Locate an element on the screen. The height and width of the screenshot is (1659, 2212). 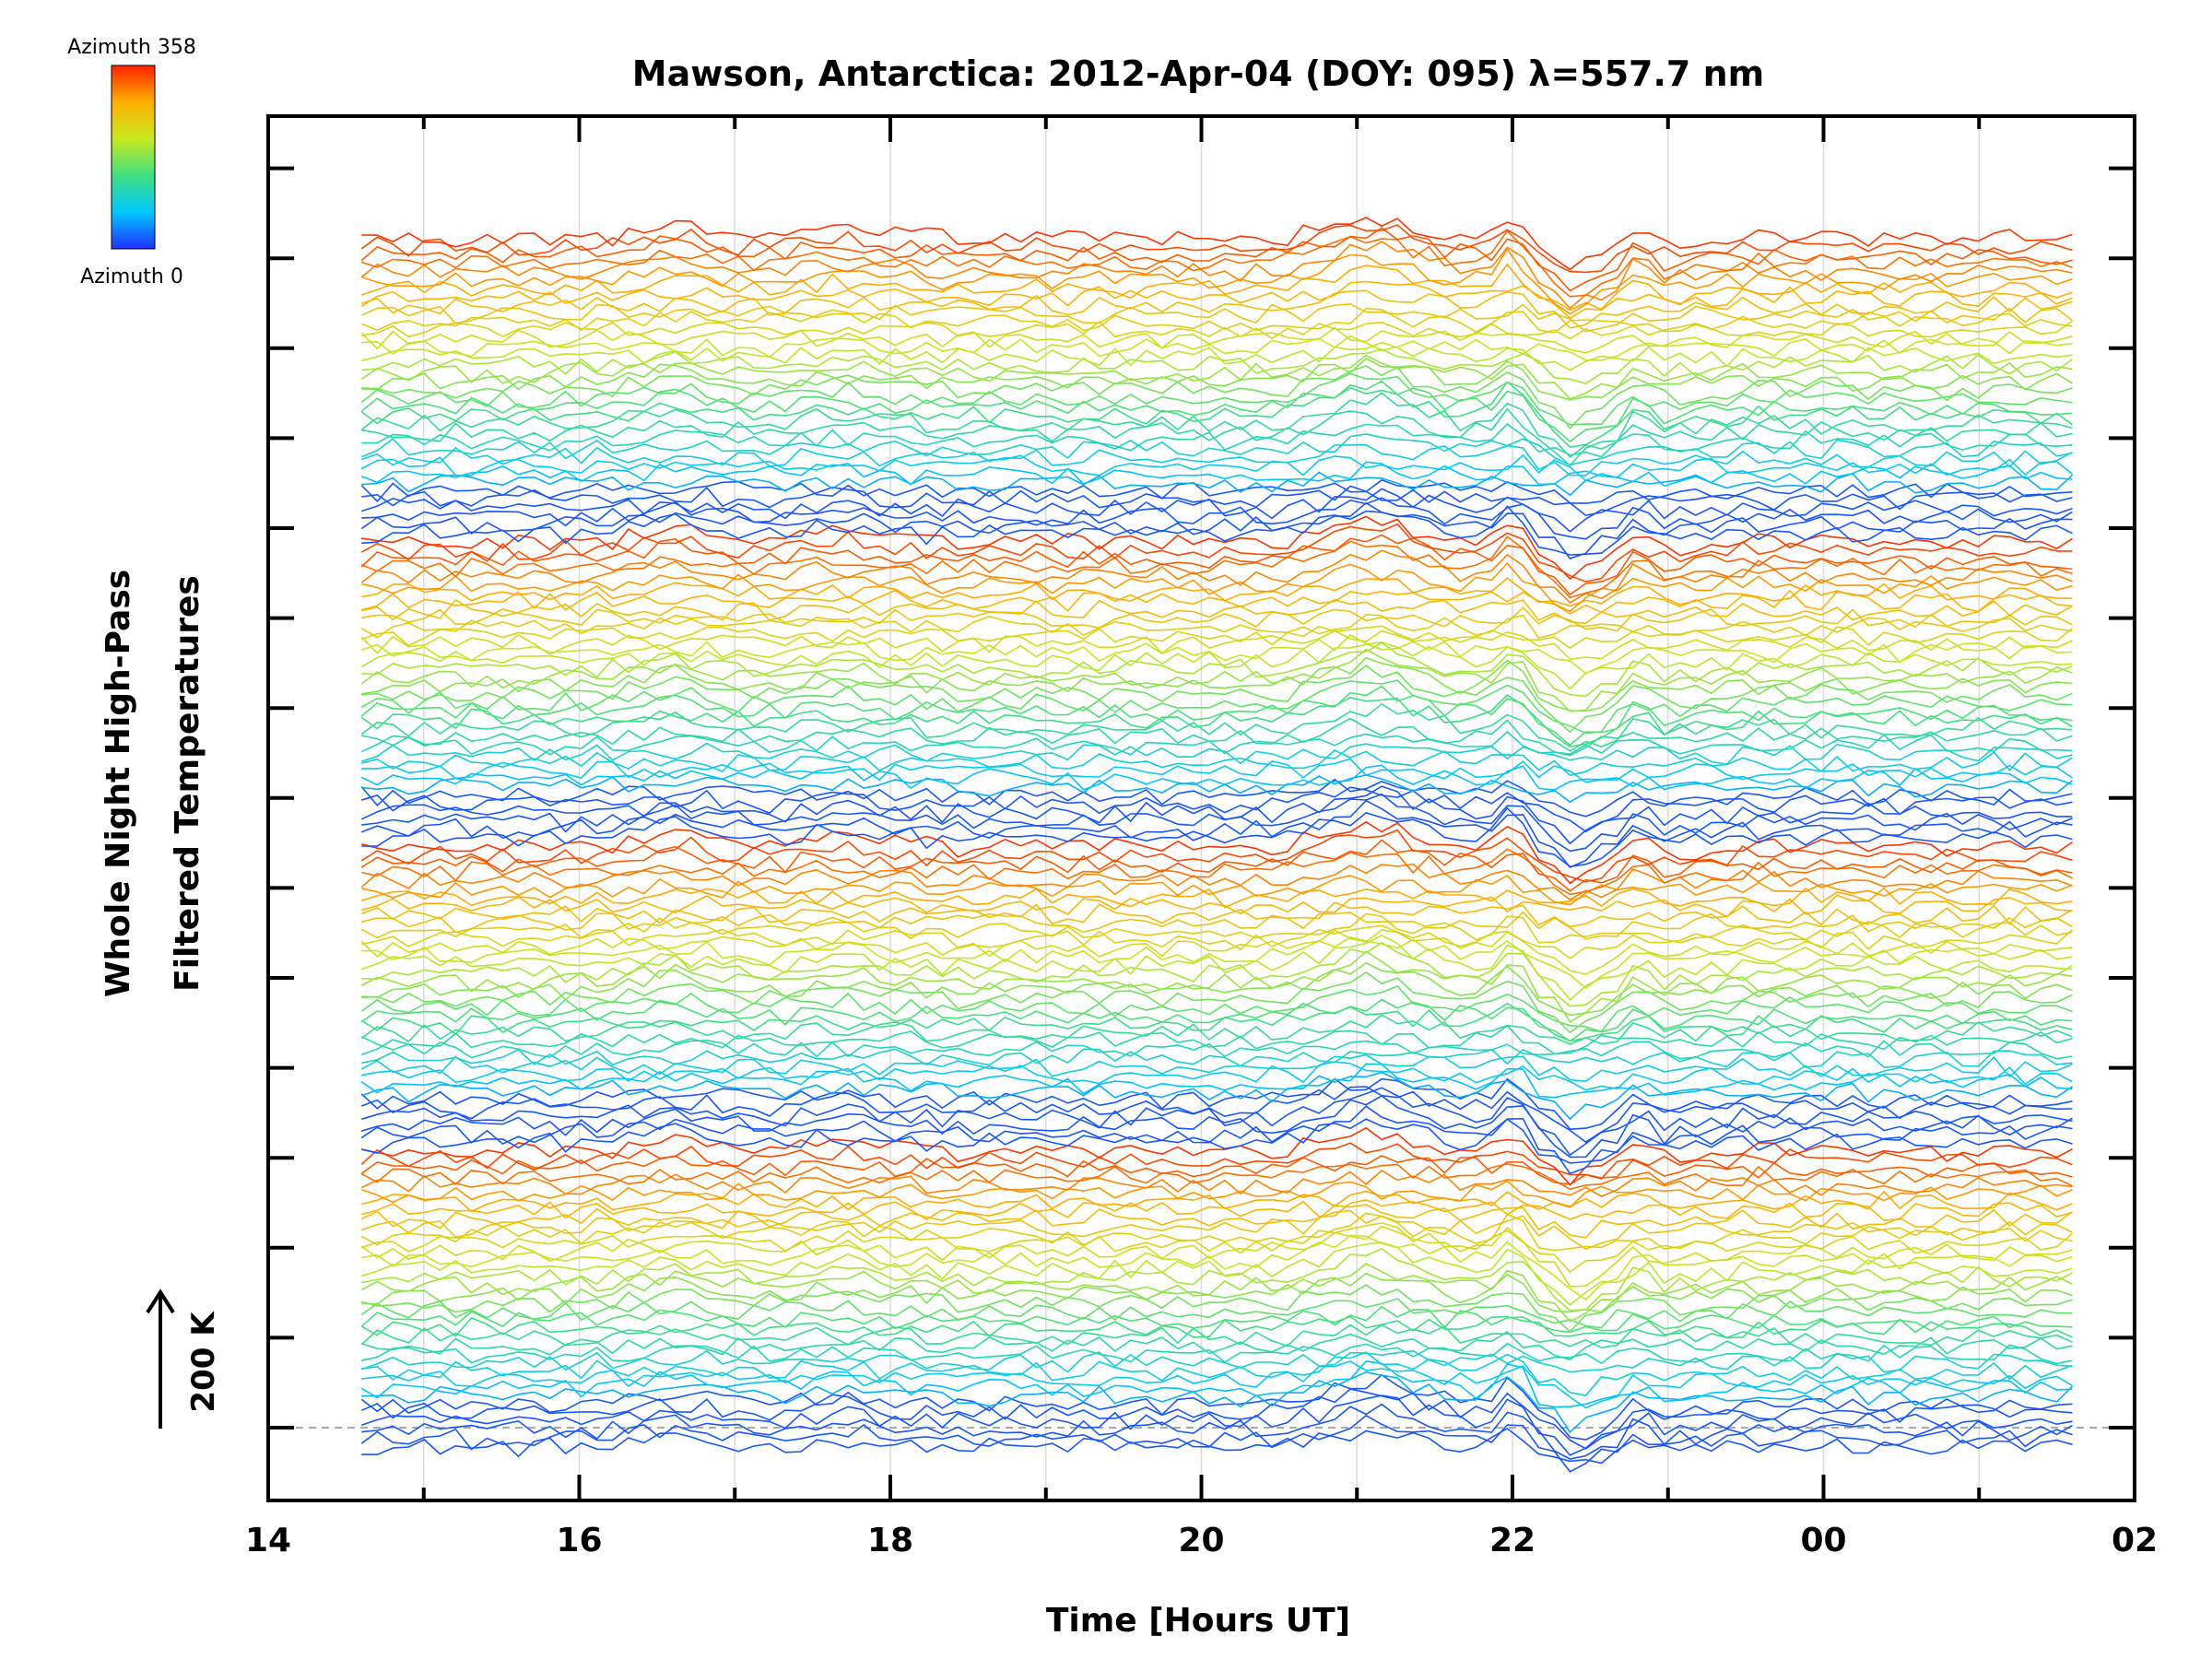
y-axis-label-line2: Filtered Temperatures is located at coordinates (187, 783).